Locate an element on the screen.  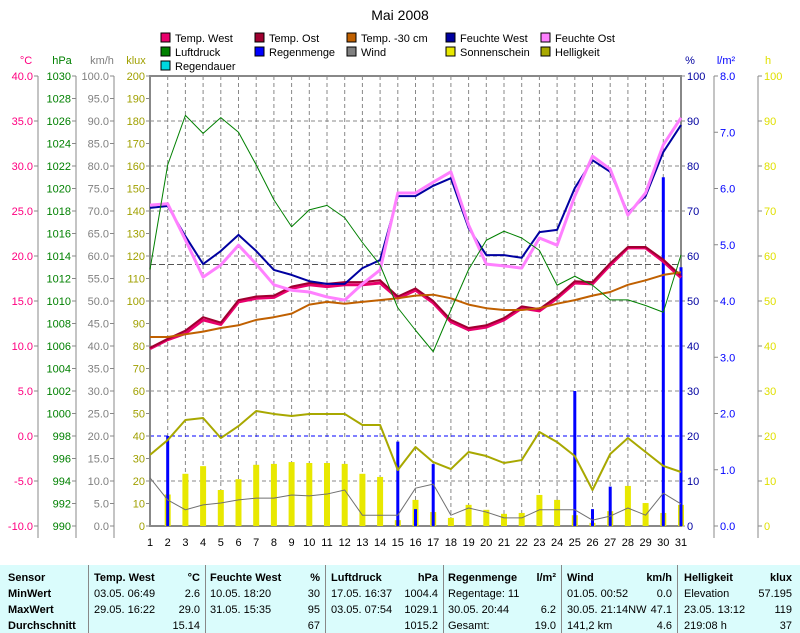
light-cell-value: 57.195 is located at coordinates (775, 594).